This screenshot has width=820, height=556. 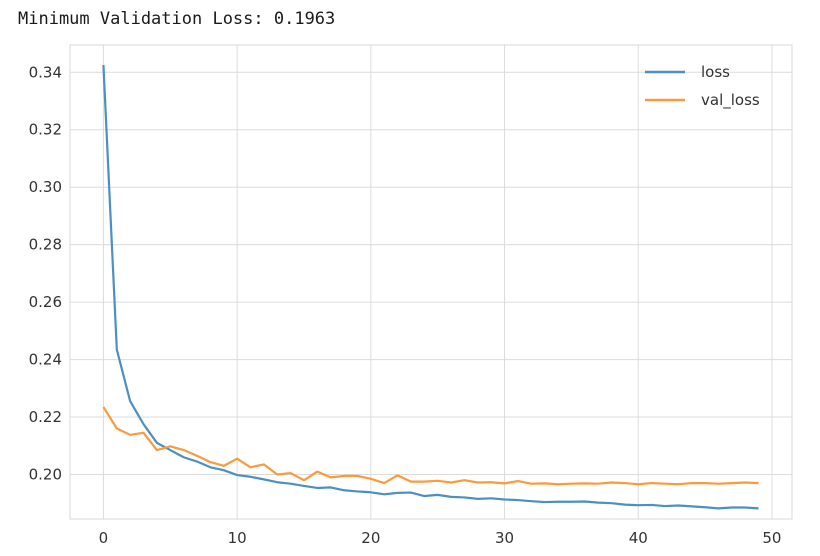 I want to click on y-tick-label: 0.20, so click(x=45, y=474).